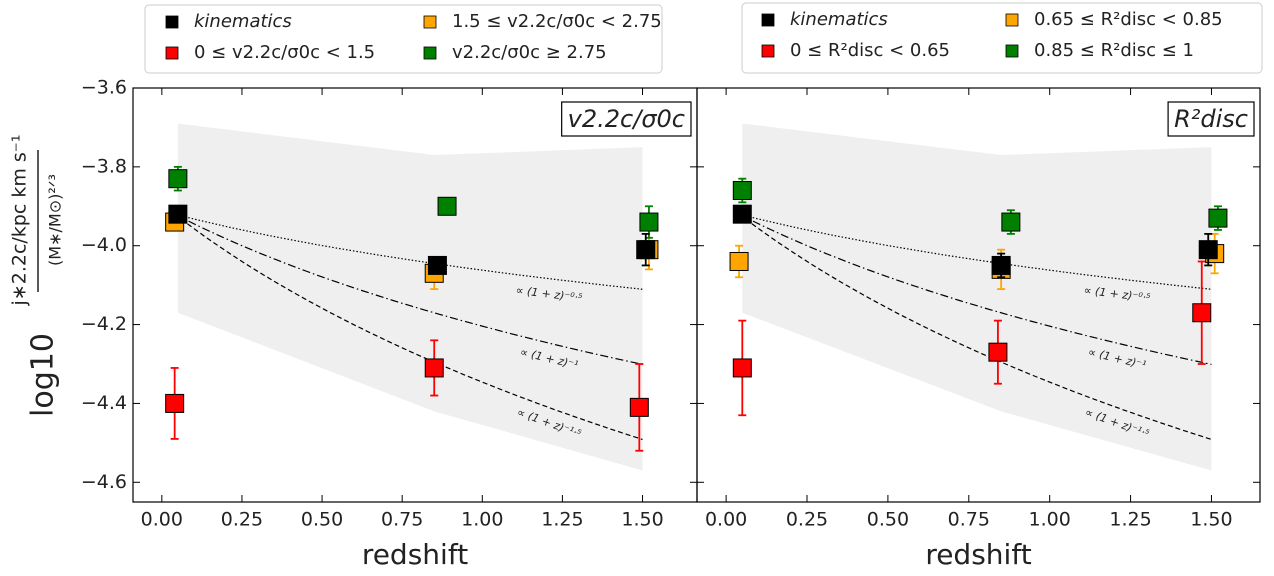 The image size is (1274, 576). What do you see at coordinates (20, 221) in the screenshot?
I see `y-label-numerator: j∗2.2c/kpc km s⁻¹` at bounding box center [20, 221].